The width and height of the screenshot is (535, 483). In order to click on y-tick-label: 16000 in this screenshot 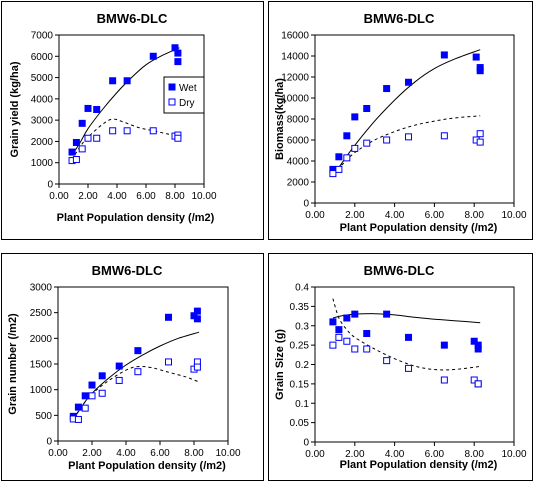, I will do `click(295, 36)`.